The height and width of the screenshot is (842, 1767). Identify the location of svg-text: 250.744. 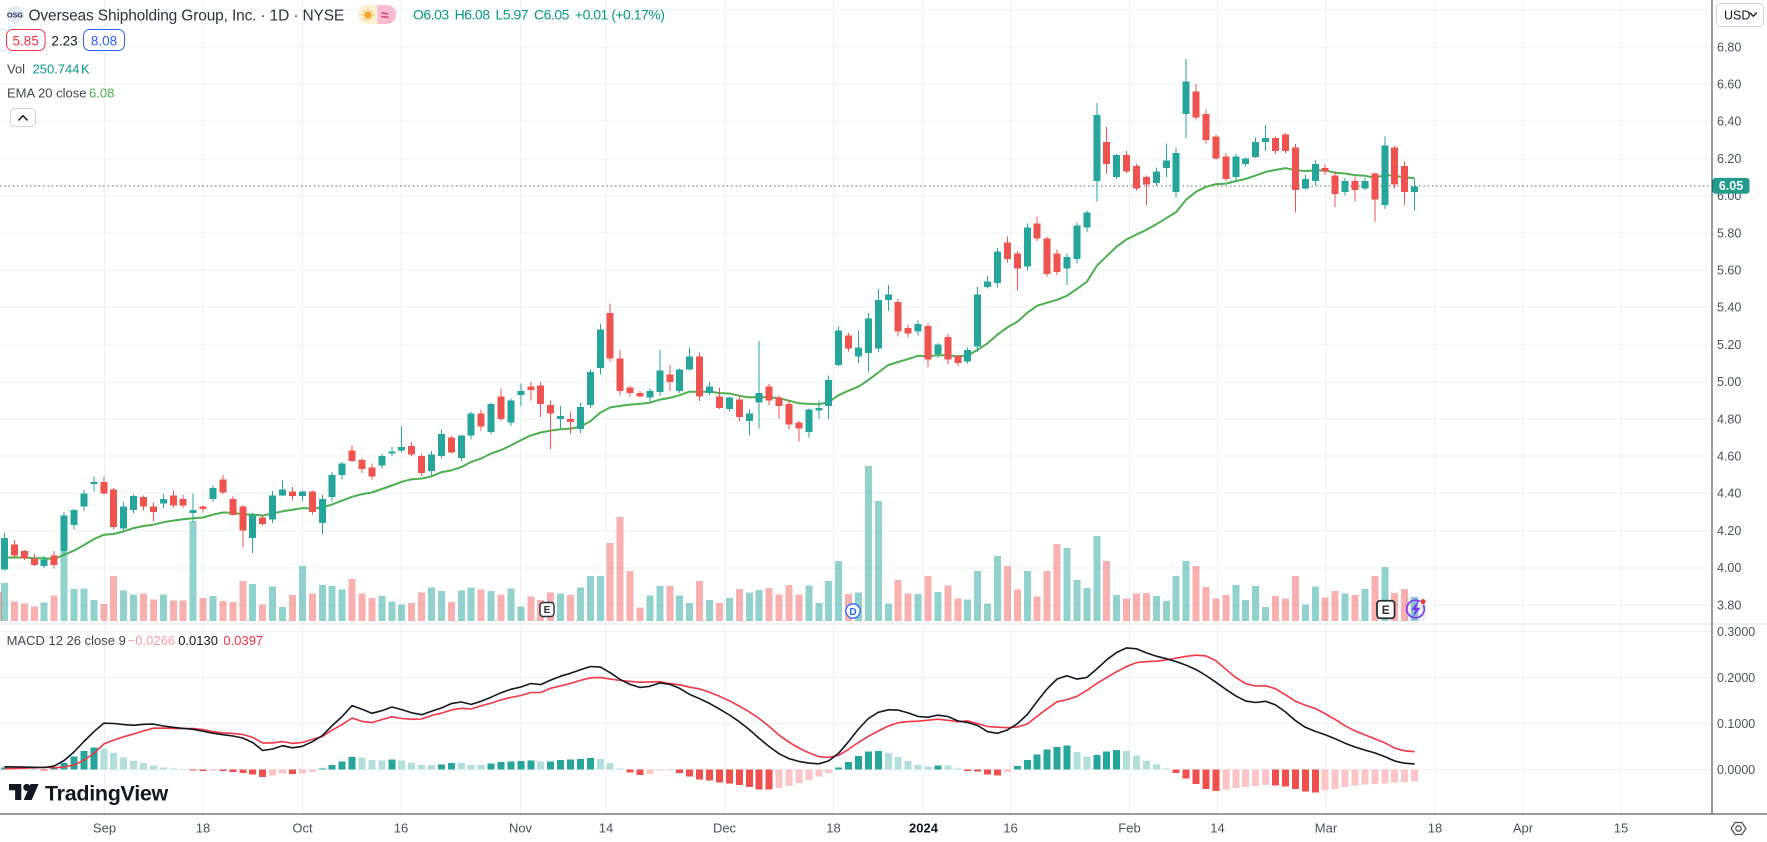
(56, 69).